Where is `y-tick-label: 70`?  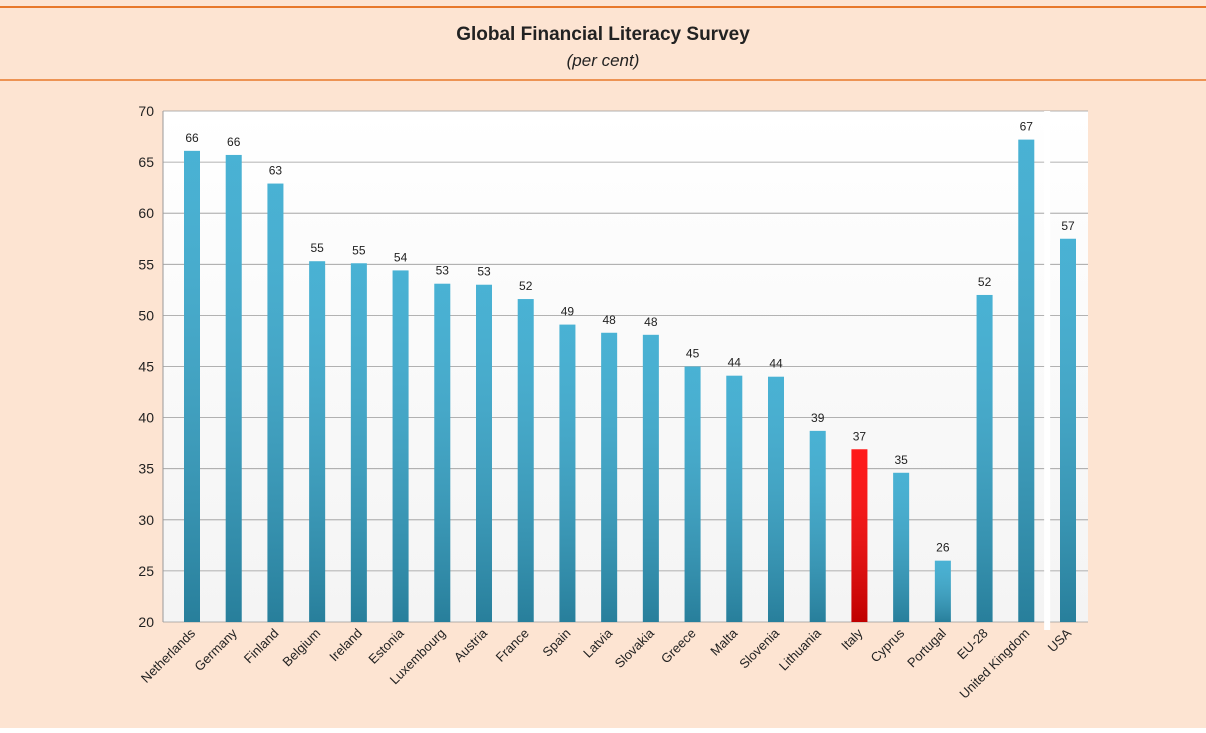 y-tick-label: 70 is located at coordinates (146, 111).